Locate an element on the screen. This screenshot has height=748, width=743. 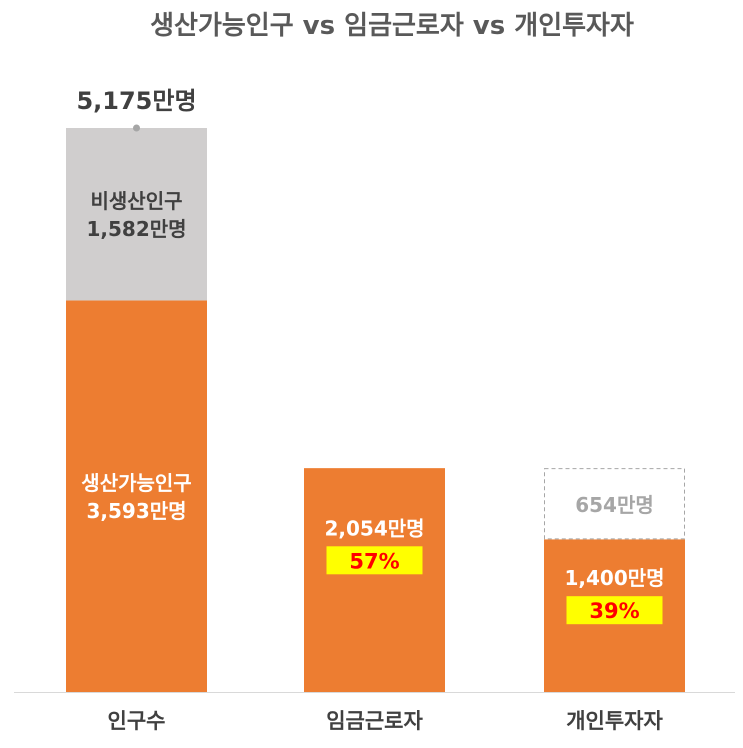
category-label: 인구수 is located at coordinates (137, 721).